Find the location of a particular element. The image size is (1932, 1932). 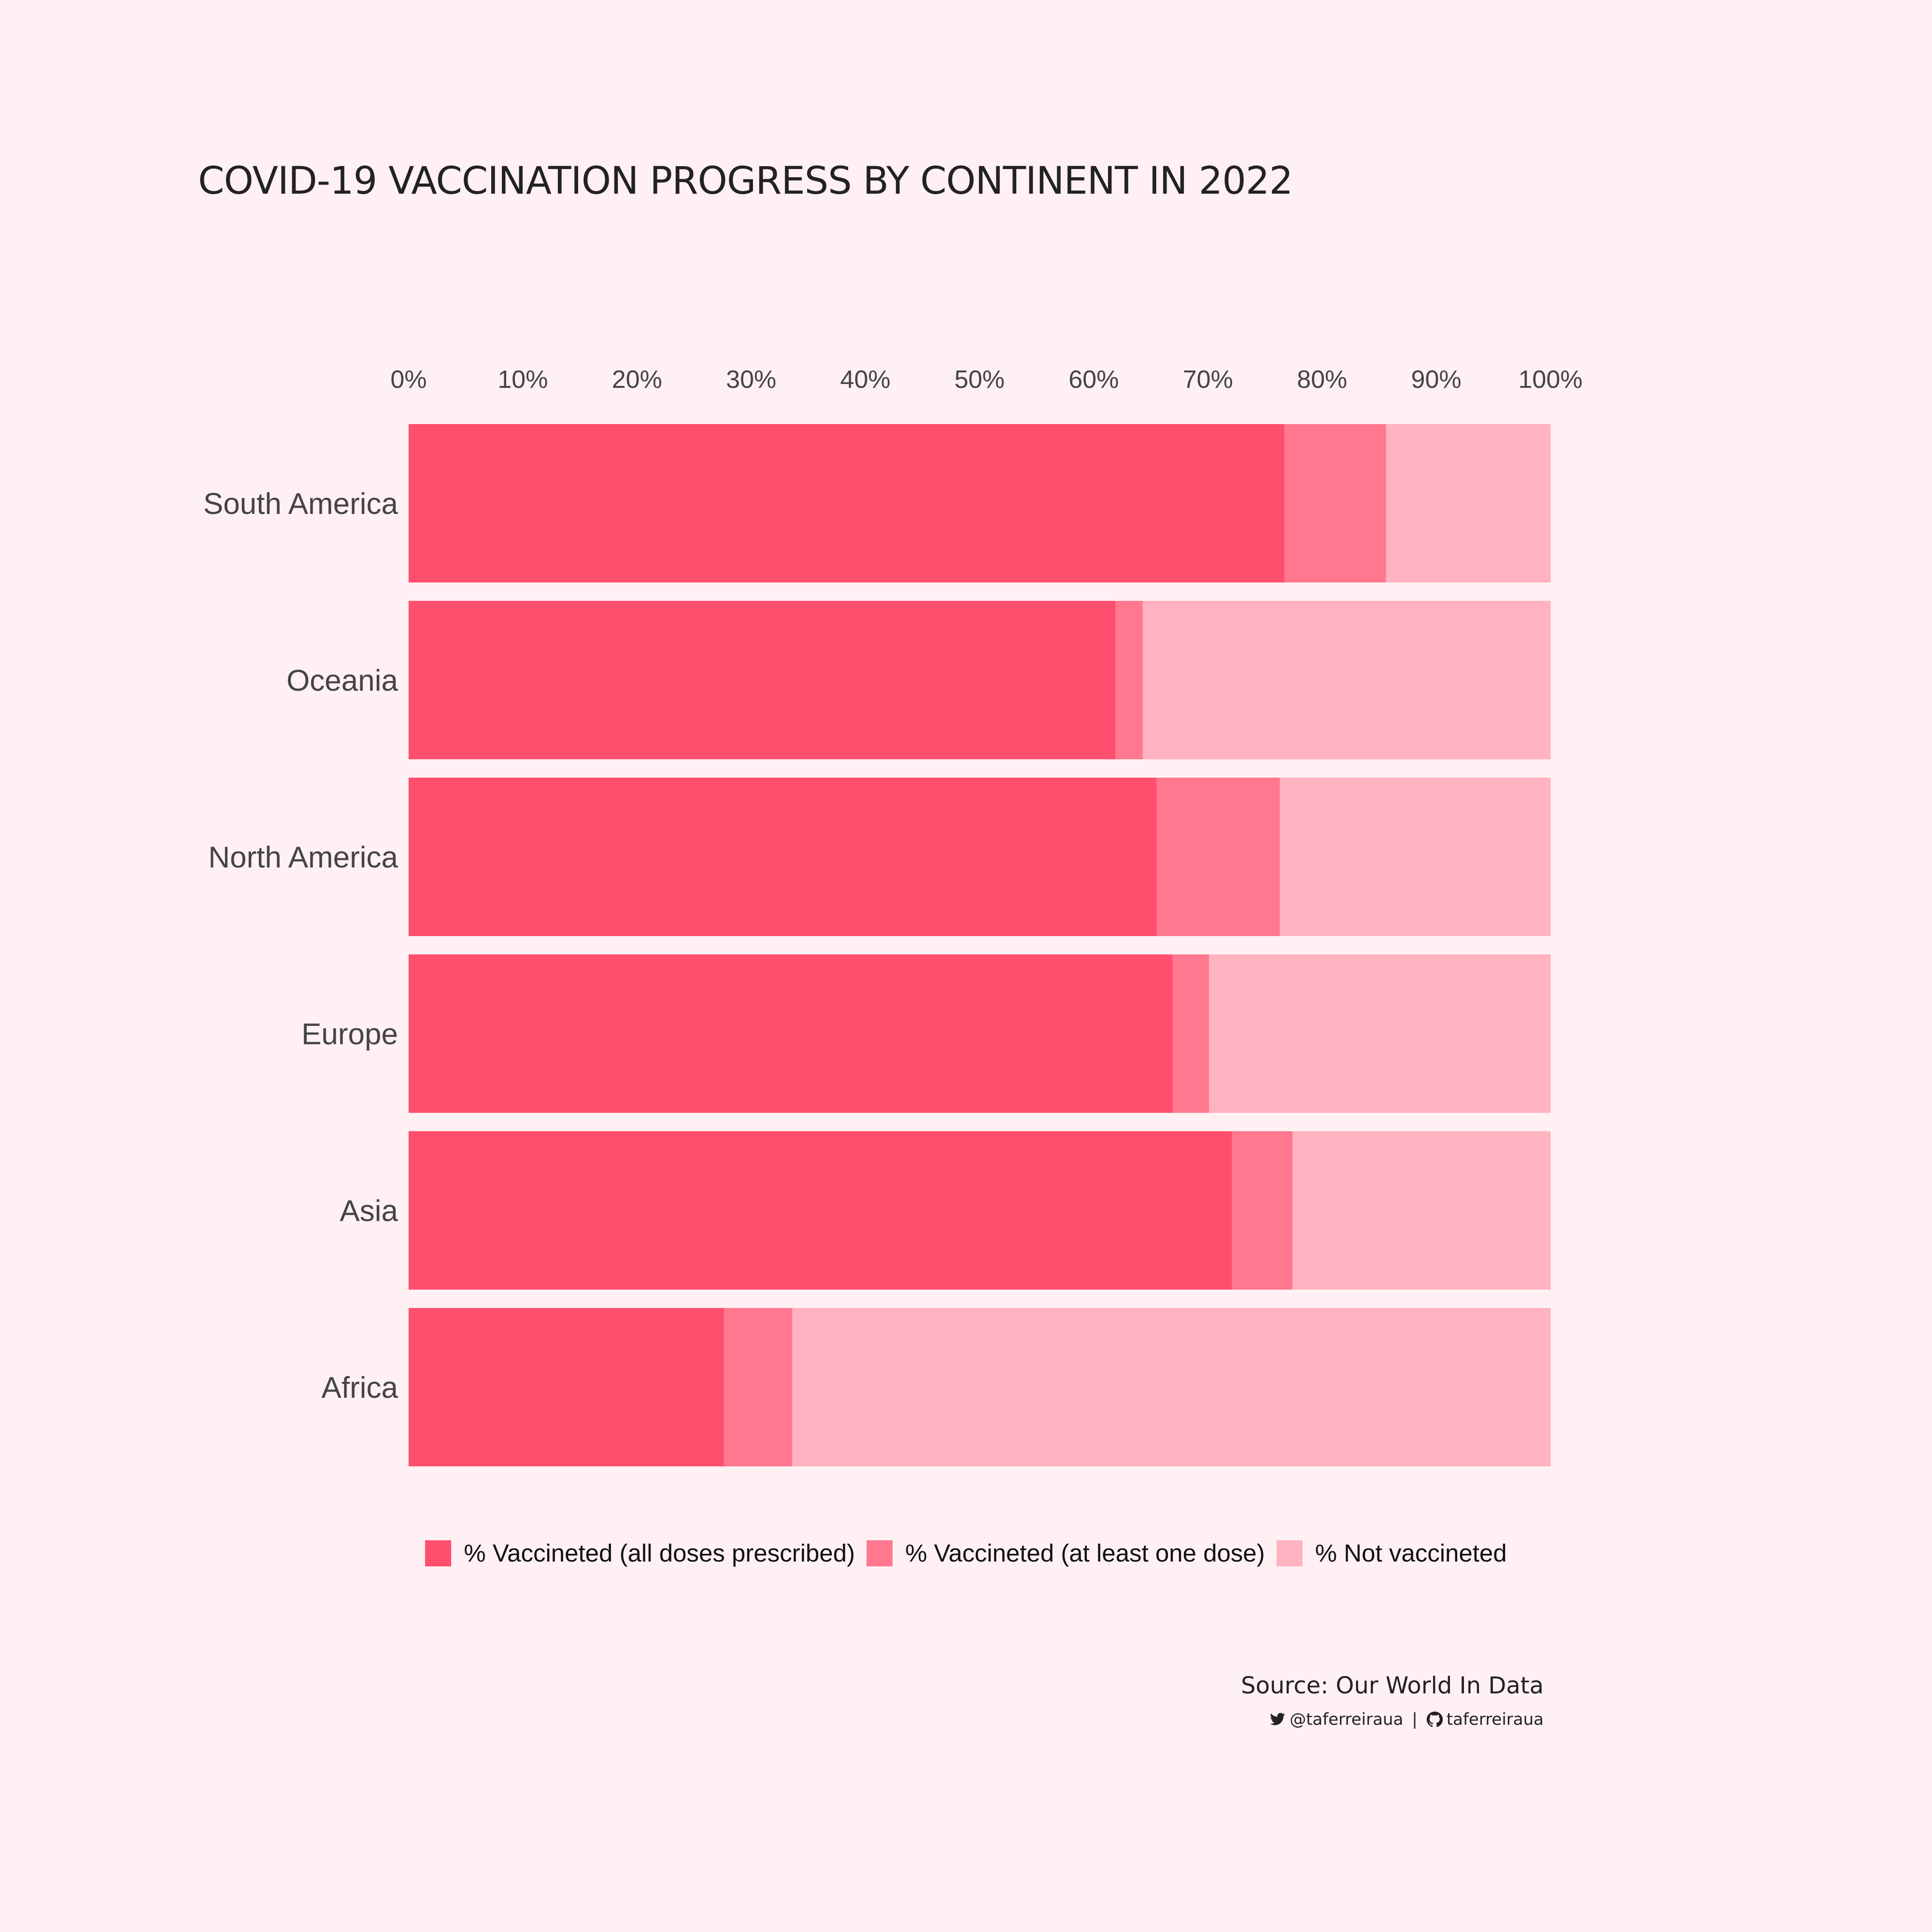

category-label: Africa is located at coordinates (360, 1388).